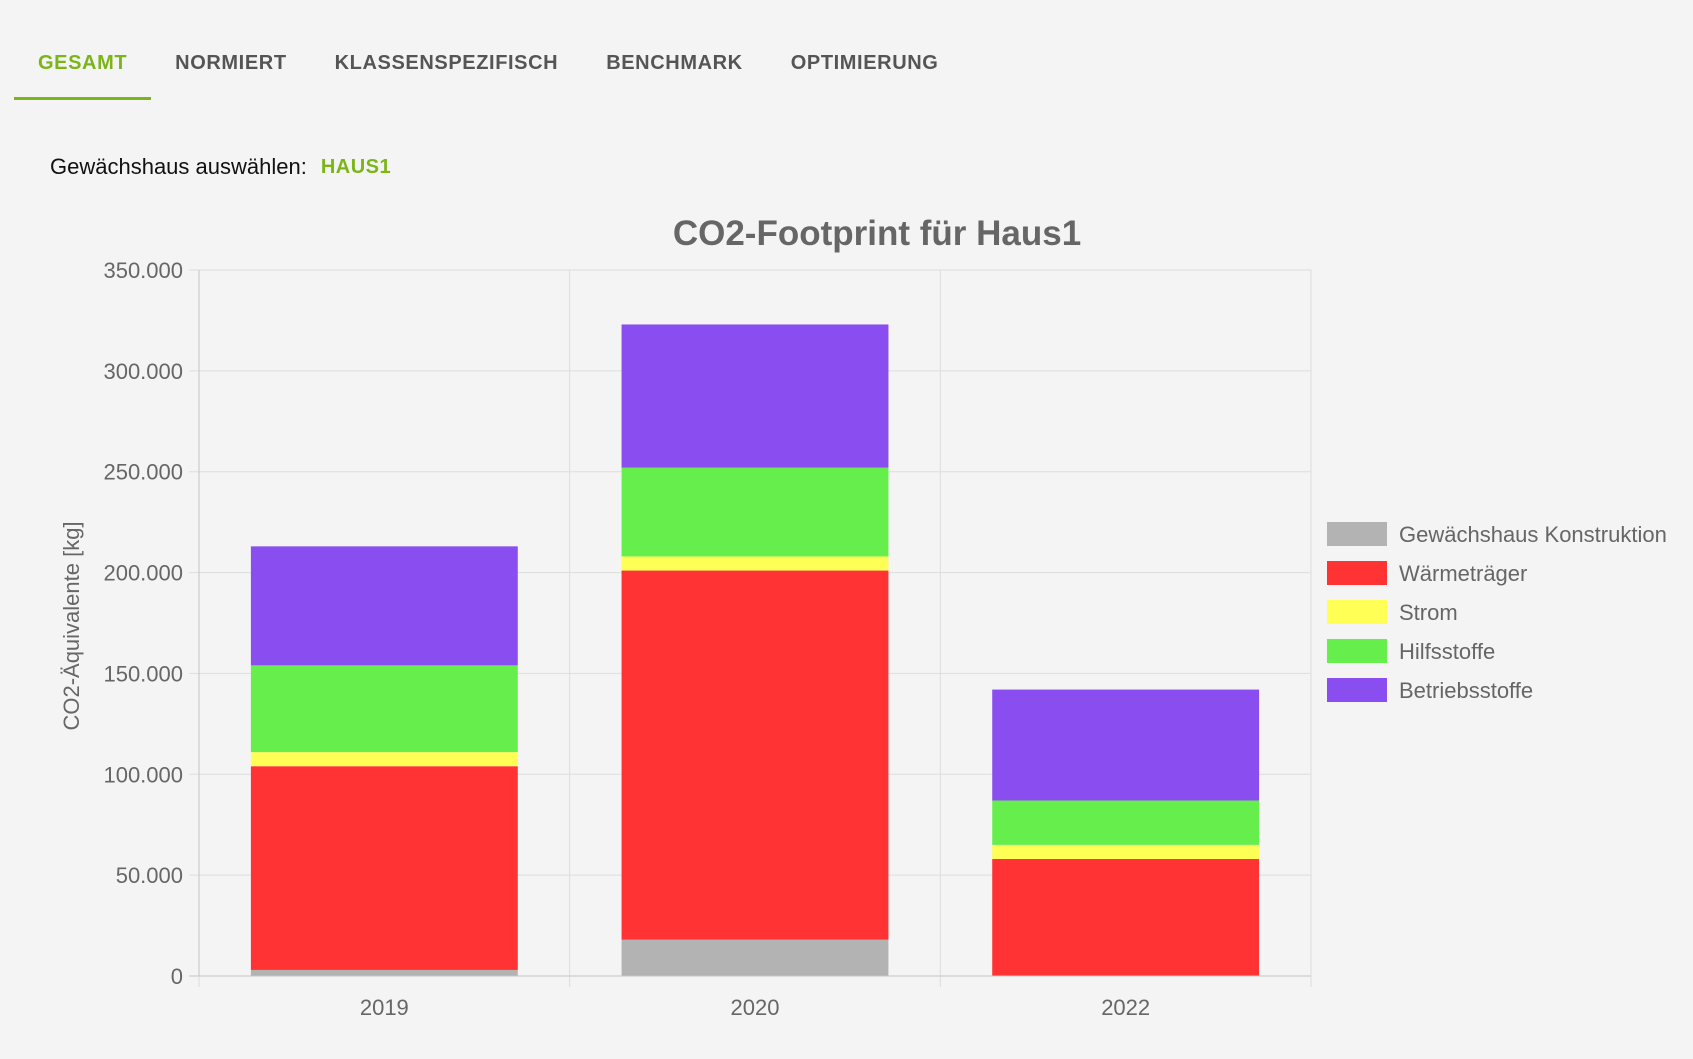  What do you see at coordinates (143, 774) in the screenshot?
I see `y-tick-label: 100.000` at bounding box center [143, 774].